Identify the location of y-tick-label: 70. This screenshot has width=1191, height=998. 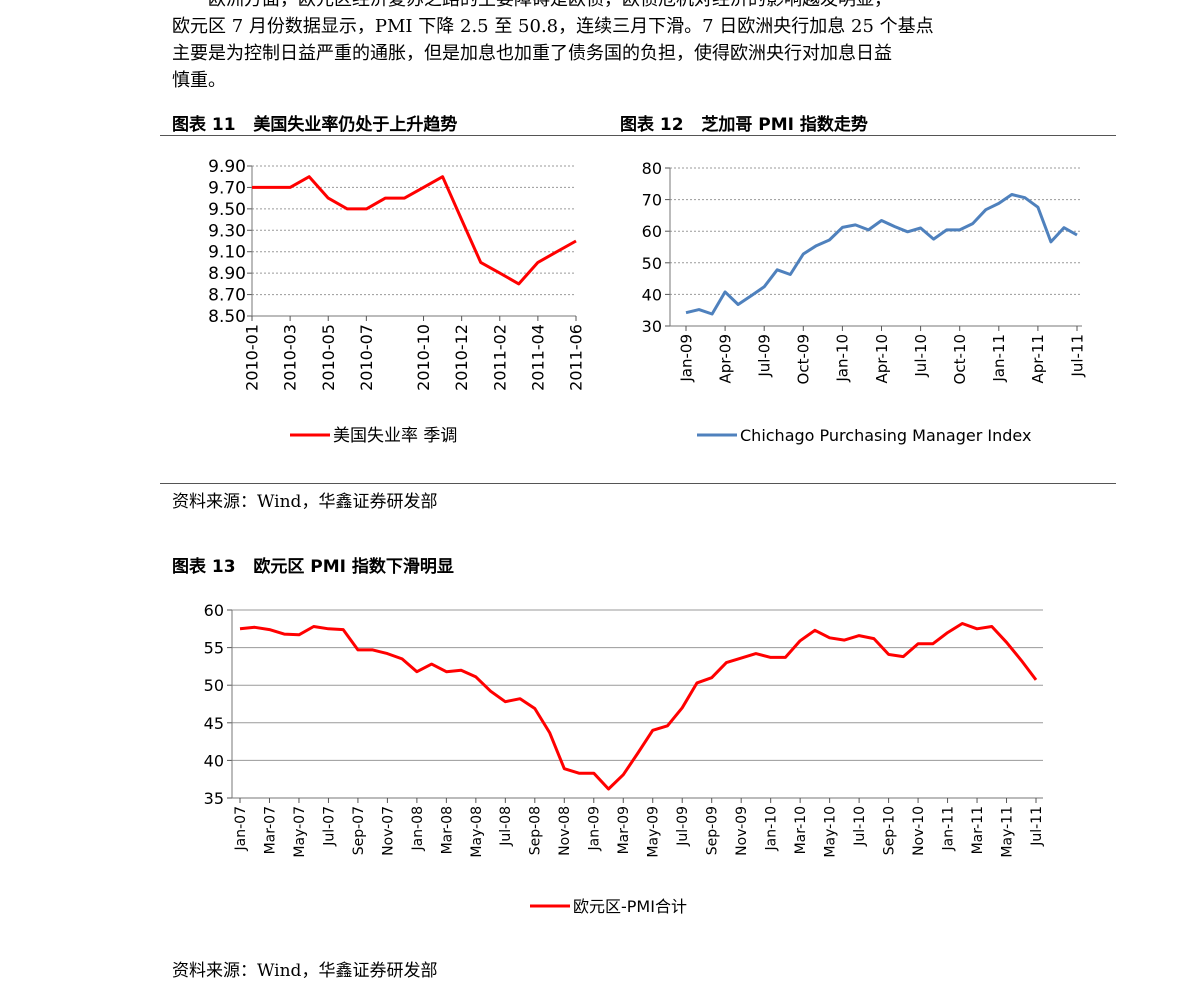
(652, 200).